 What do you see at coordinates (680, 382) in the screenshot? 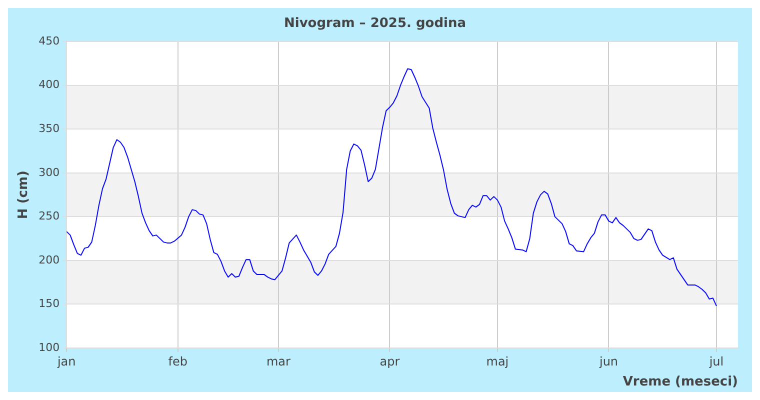
I see `x-axis-title: Vreme (meseci)` at bounding box center [680, 382].